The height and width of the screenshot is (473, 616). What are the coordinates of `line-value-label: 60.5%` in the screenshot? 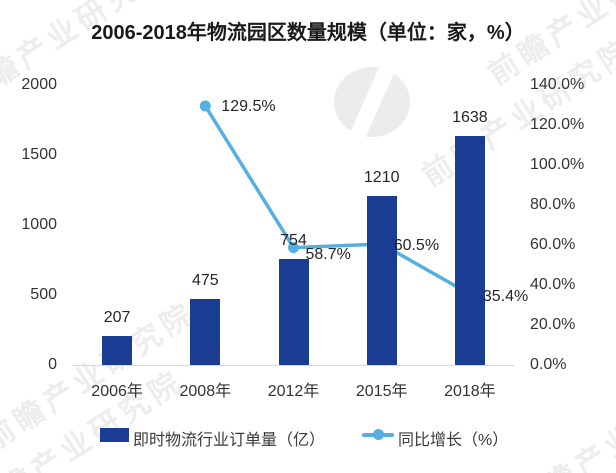 It's located at (416, 245).